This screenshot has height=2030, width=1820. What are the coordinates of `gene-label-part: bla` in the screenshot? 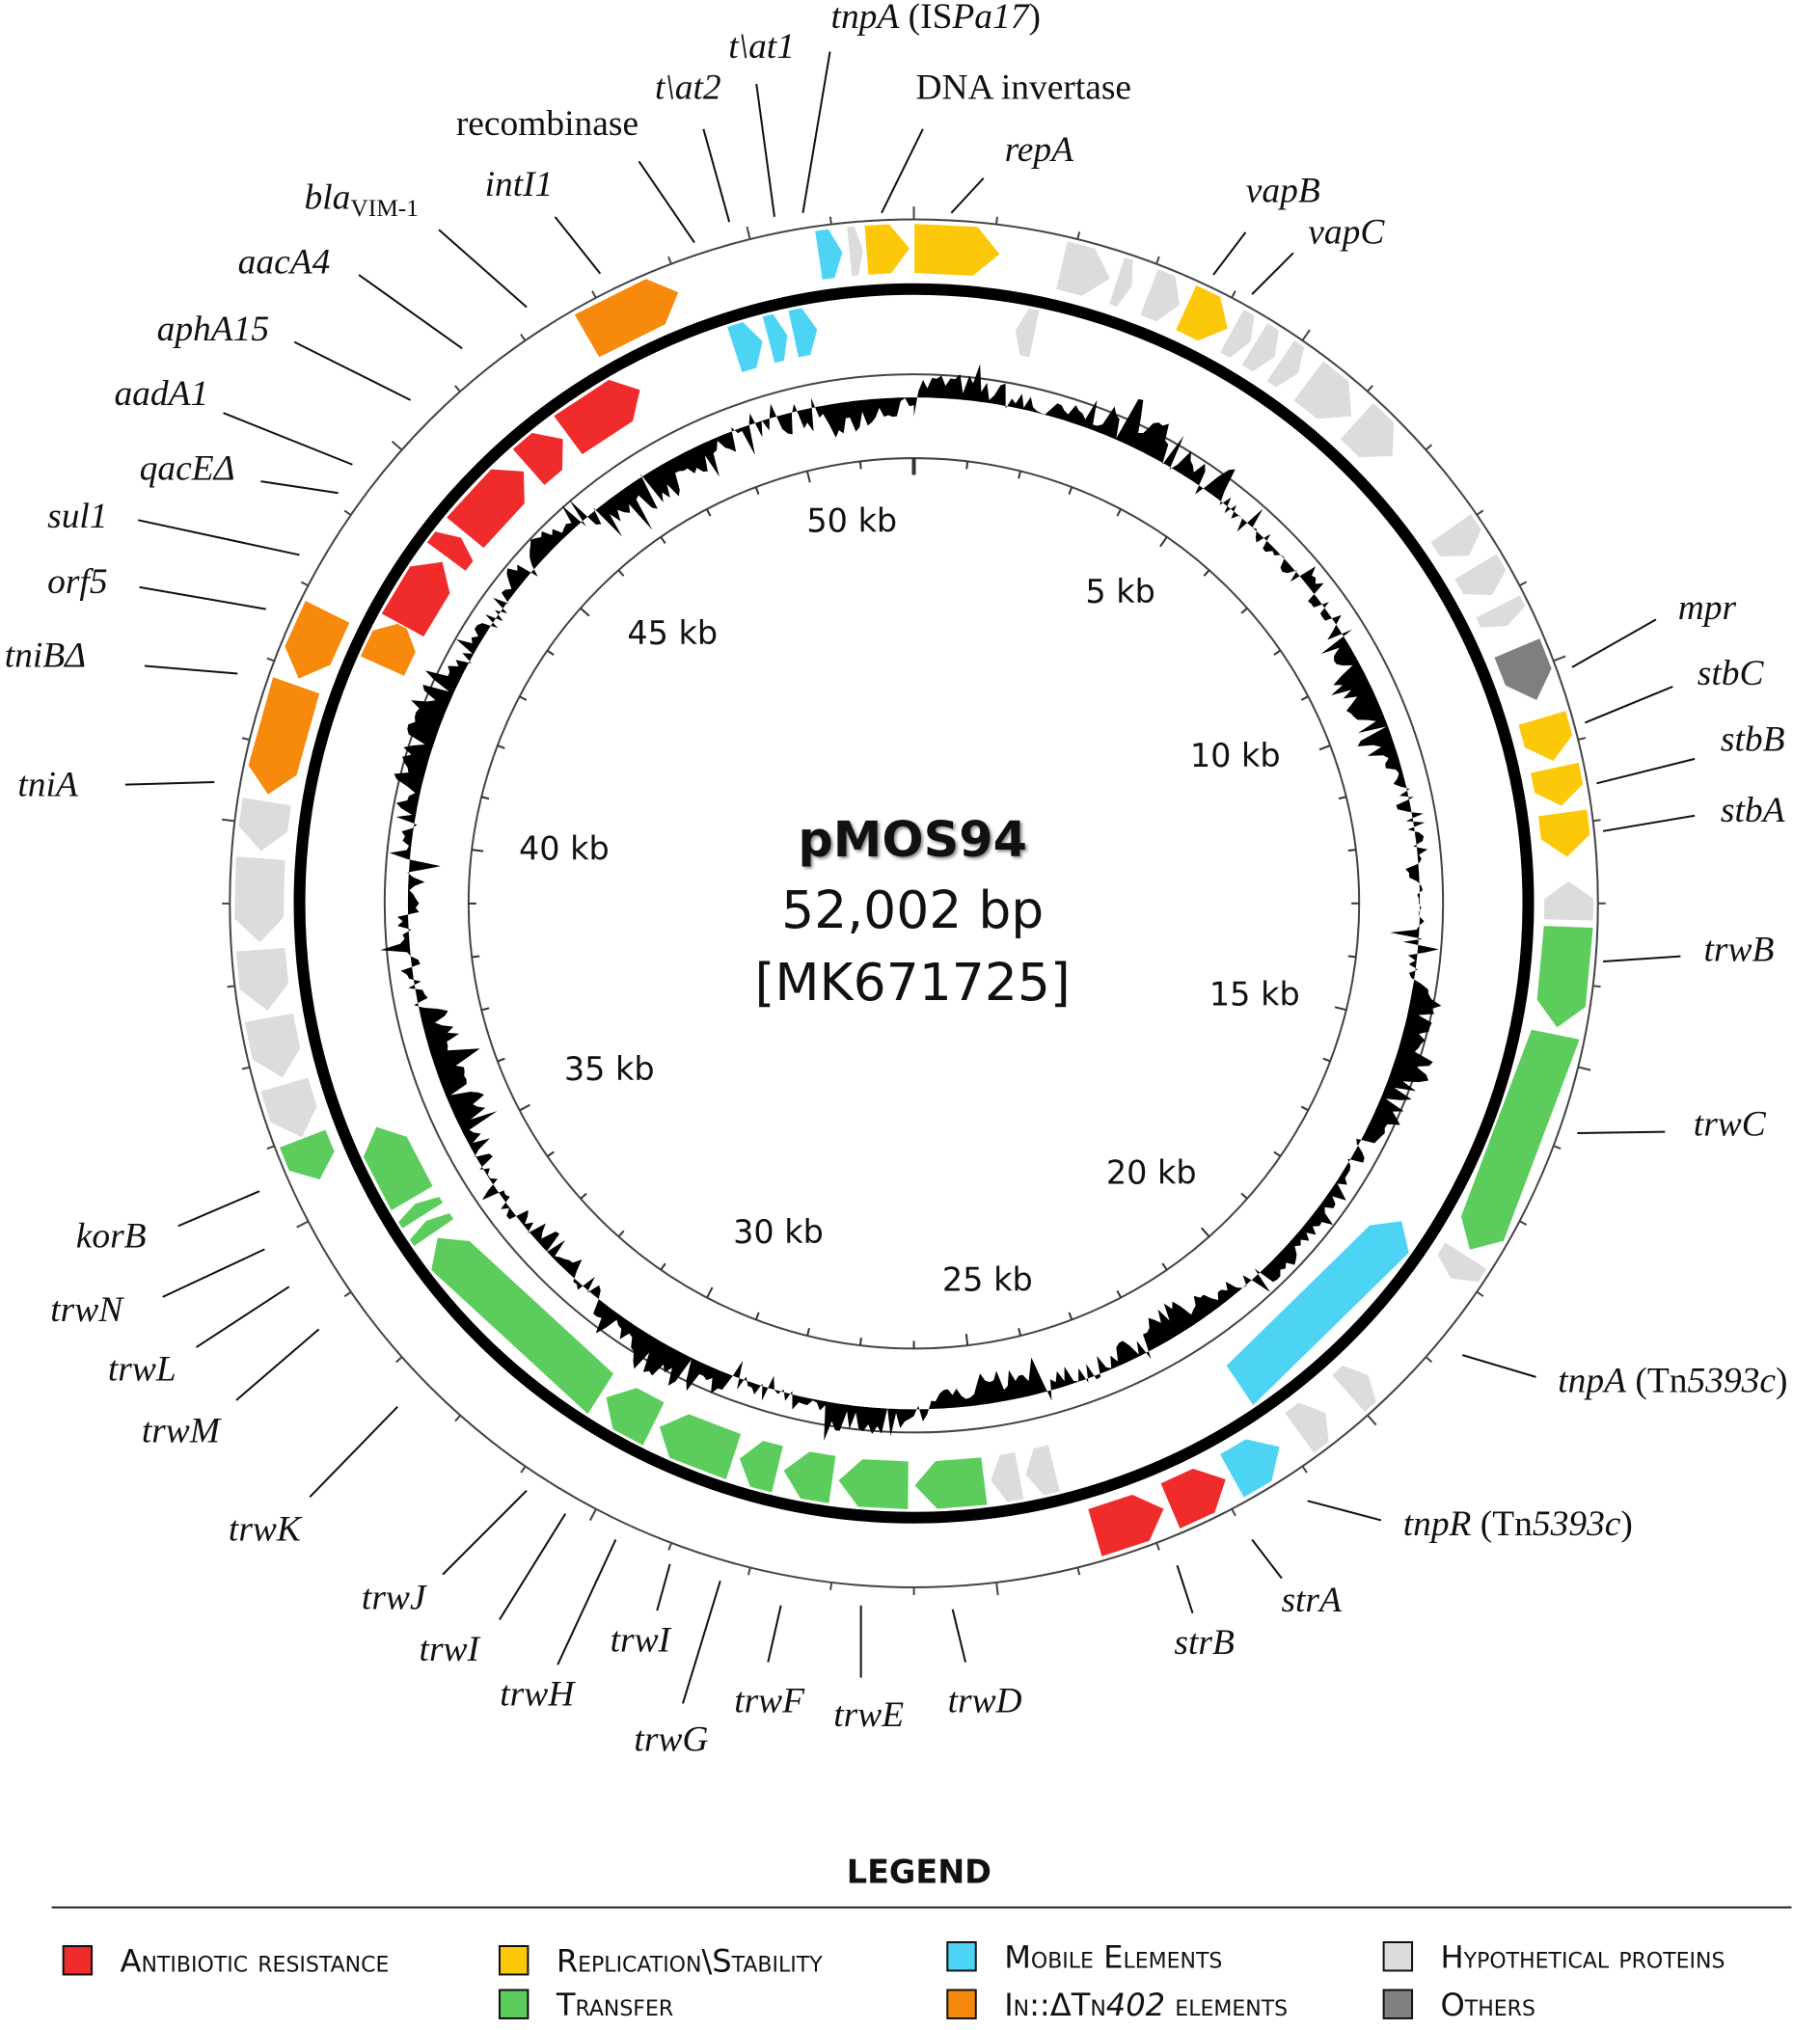 It's located at (328, 197).